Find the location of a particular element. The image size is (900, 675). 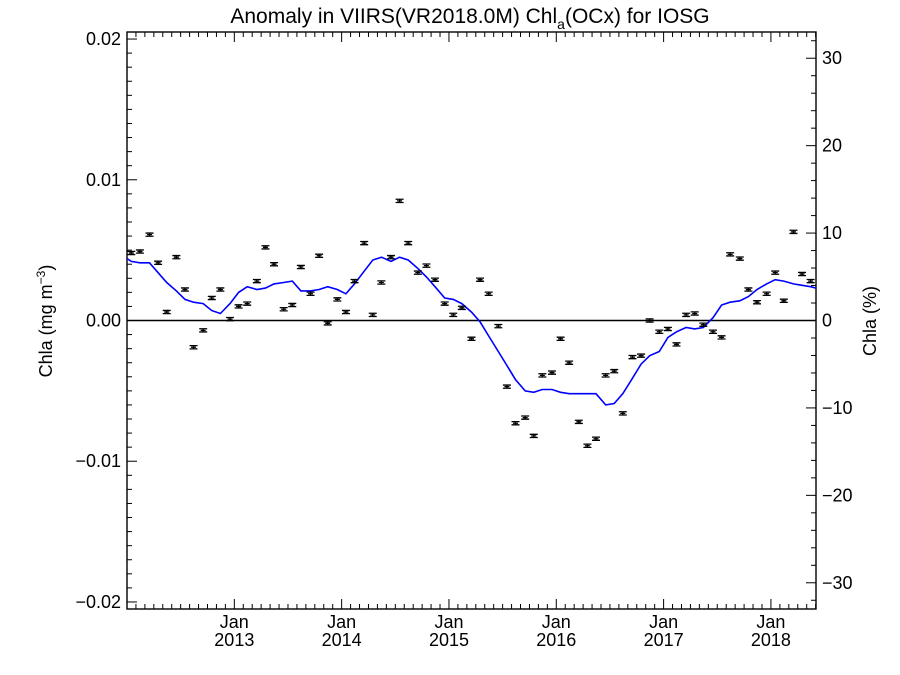

y-axis-title-left-text: Chla (mg m is located at coordinates (46, 330).